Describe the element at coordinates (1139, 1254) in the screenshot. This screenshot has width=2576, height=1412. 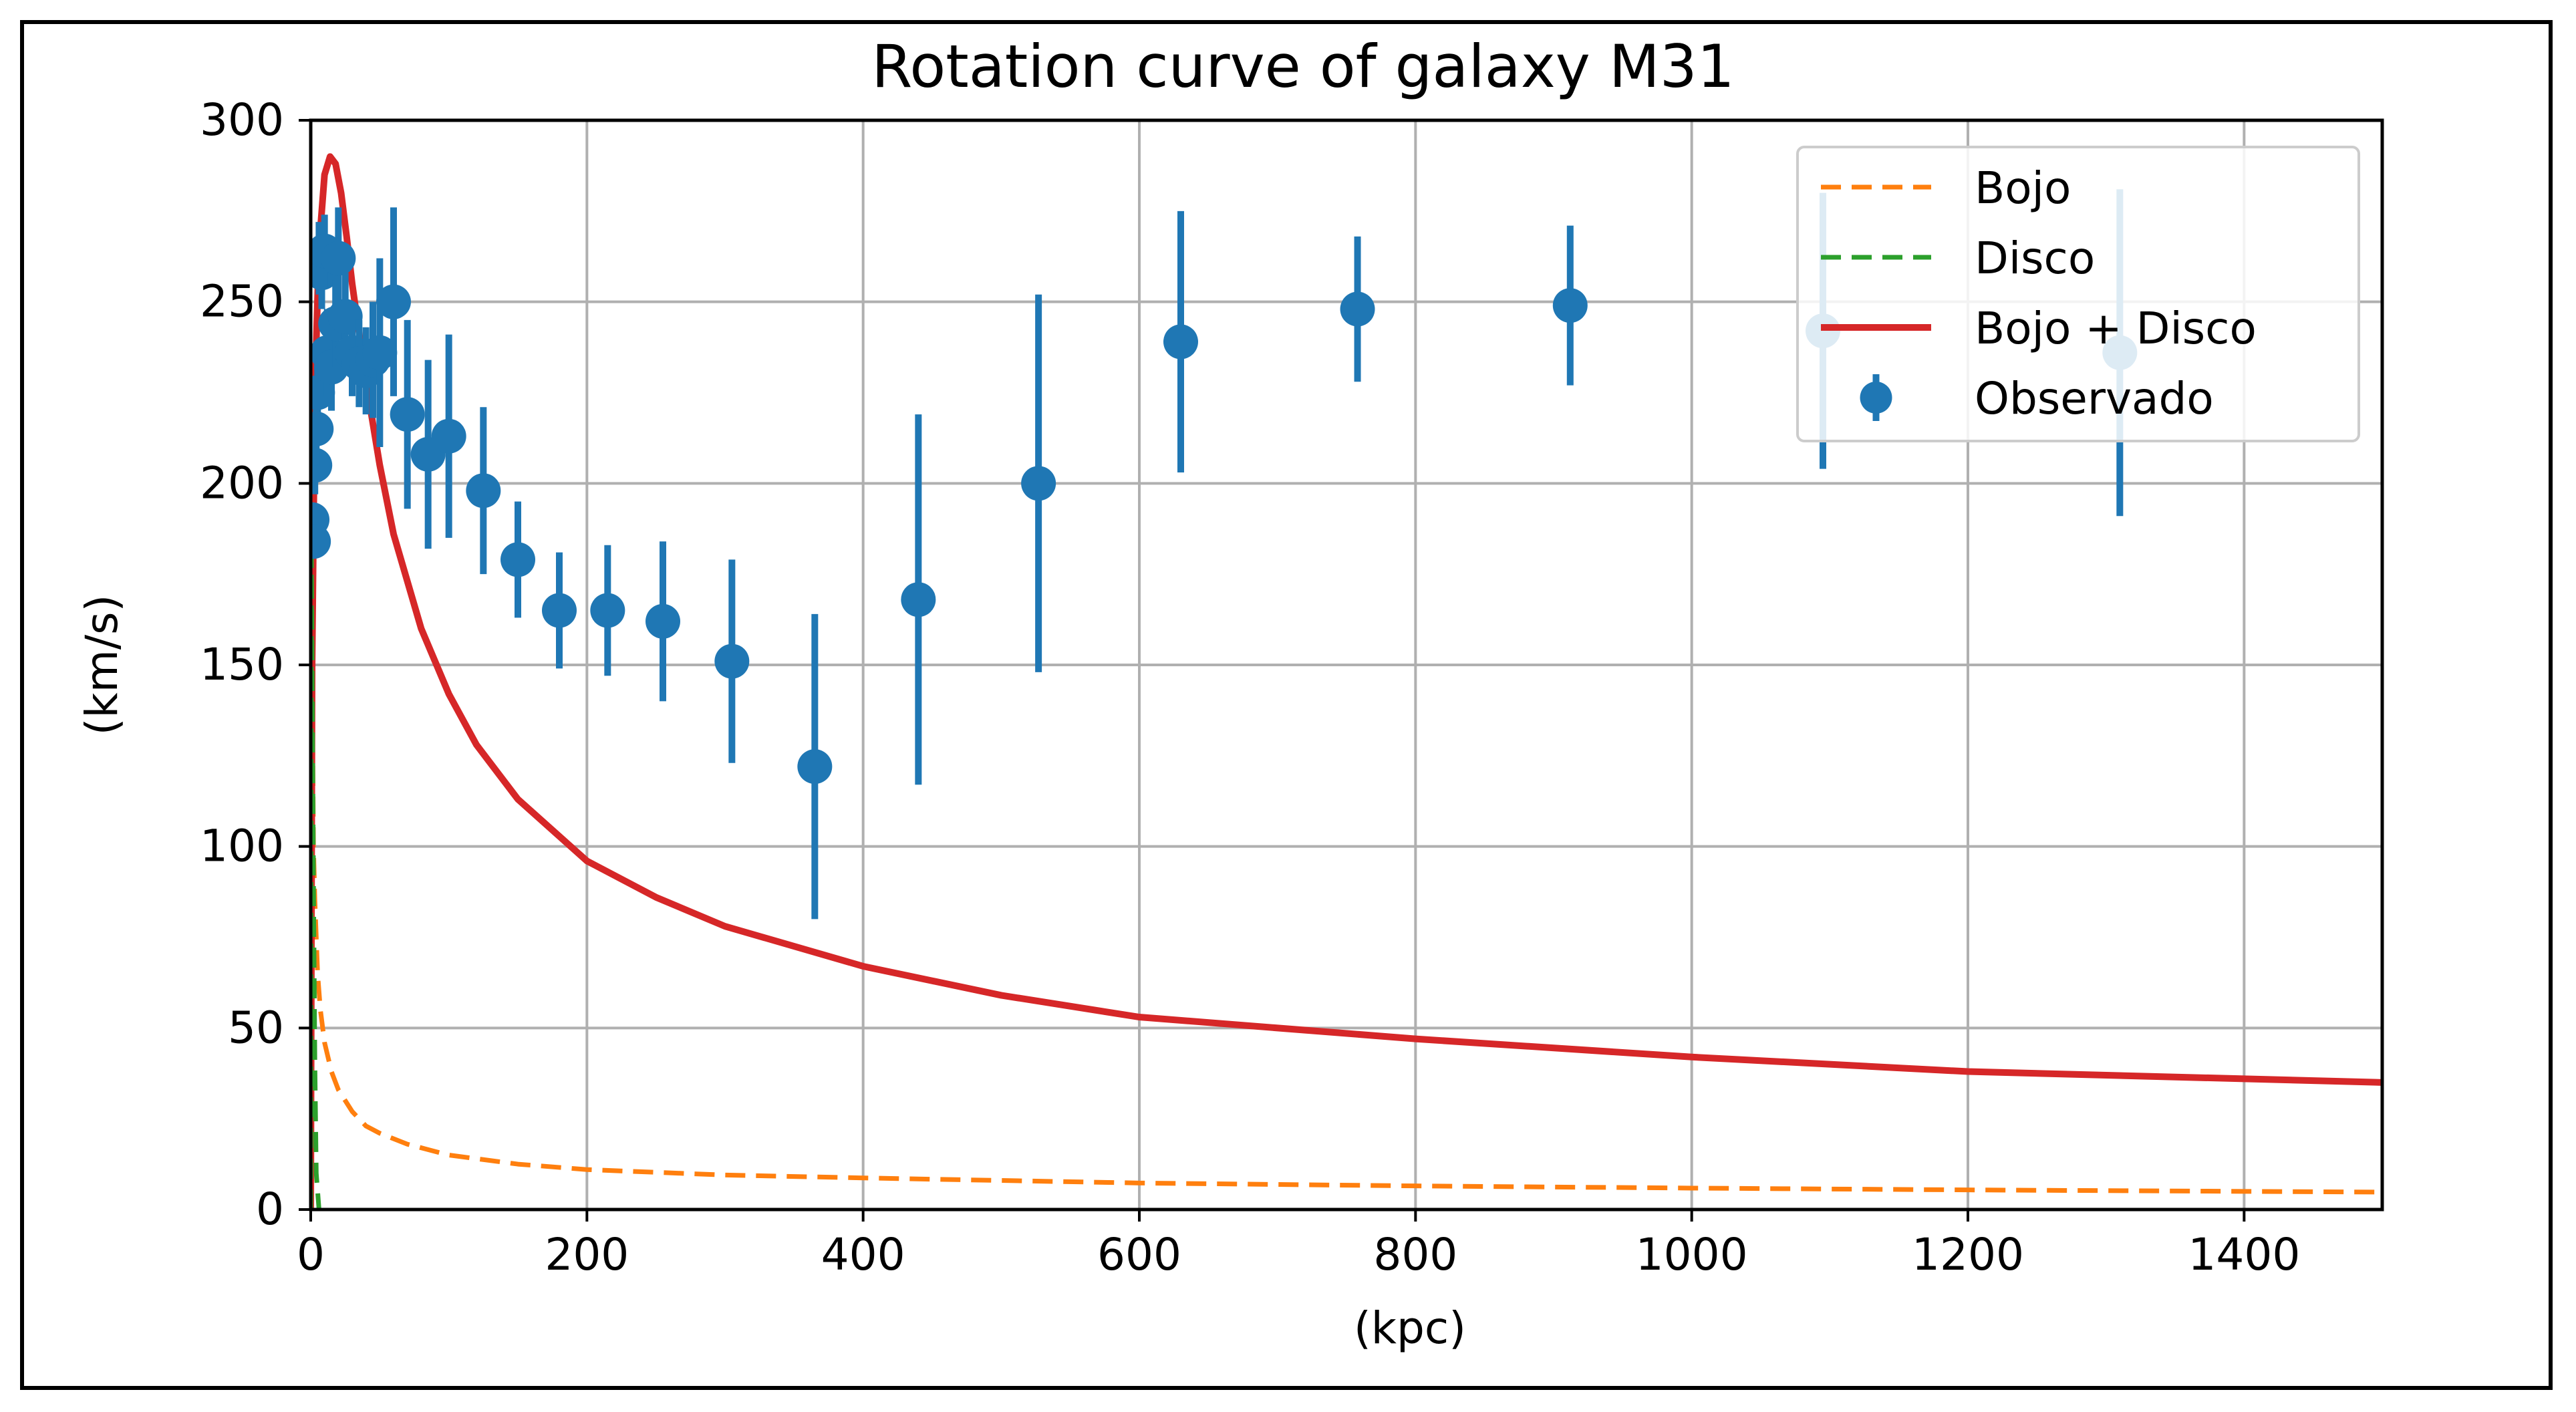
I see `x-tick-label: 600` at that location.